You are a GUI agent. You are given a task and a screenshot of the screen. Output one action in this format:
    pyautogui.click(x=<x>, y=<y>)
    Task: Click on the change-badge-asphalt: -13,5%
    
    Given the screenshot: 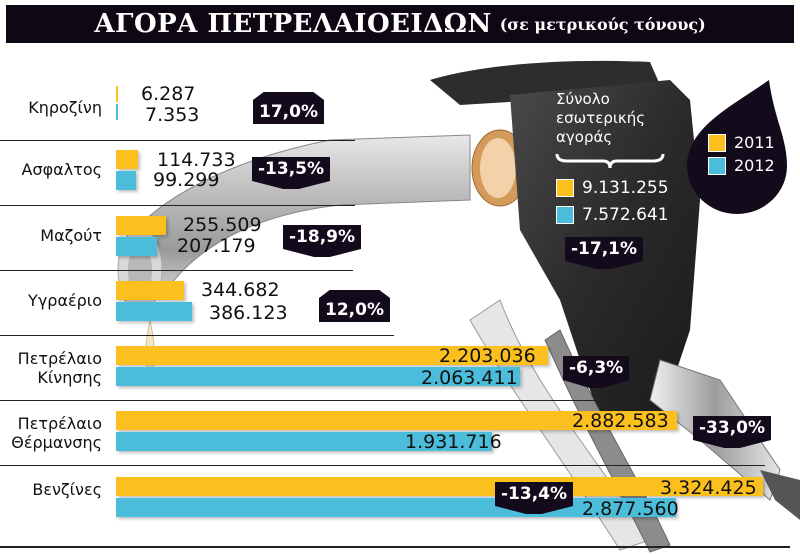 What is the action you would take?
    pyautogui.click(x=291, y=169)
    